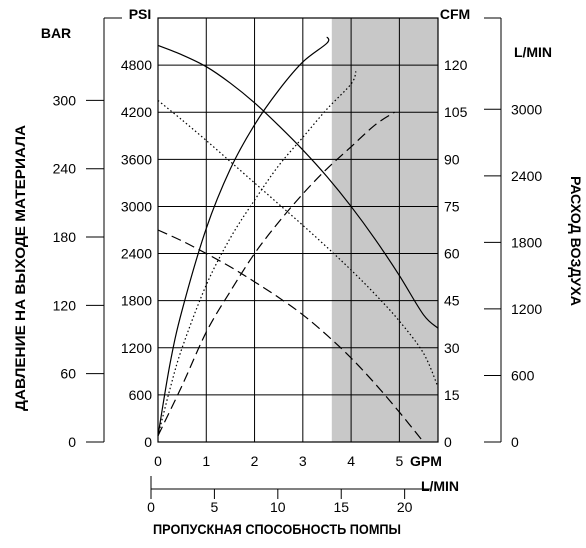 The width and height of the screenshot is (586, 548). Describe the element at coordinates (452, 159) in the screenshot. I see `cfm-tick-label: 90` at that location.